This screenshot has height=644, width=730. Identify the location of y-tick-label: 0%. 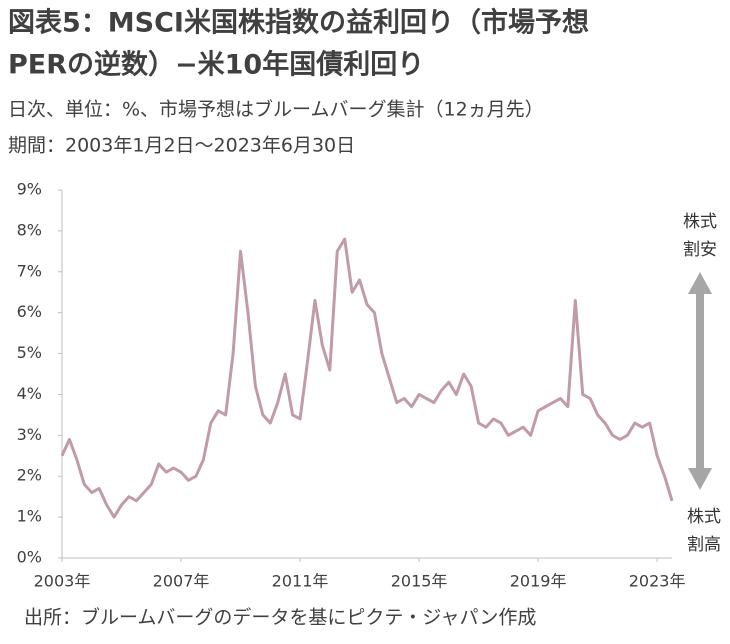
(29, 557).